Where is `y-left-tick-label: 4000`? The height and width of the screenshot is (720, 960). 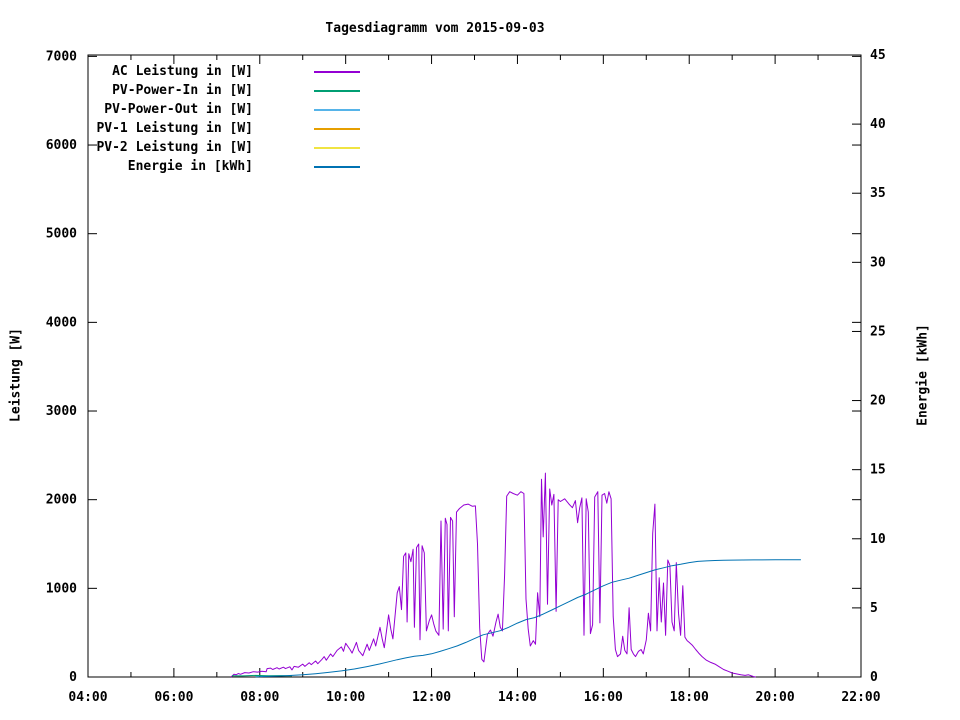 y-left-tick-label: 4000 is located at coordinates (61, 322).